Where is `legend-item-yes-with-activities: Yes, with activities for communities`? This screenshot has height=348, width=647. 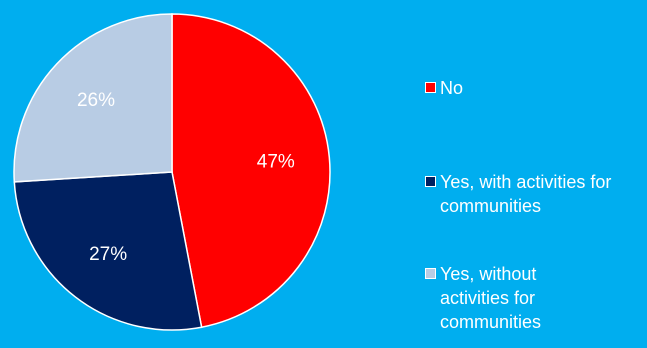
legend-item-yes-with-activities: Yes, with activities for communities is located at coordinates (532, 194).